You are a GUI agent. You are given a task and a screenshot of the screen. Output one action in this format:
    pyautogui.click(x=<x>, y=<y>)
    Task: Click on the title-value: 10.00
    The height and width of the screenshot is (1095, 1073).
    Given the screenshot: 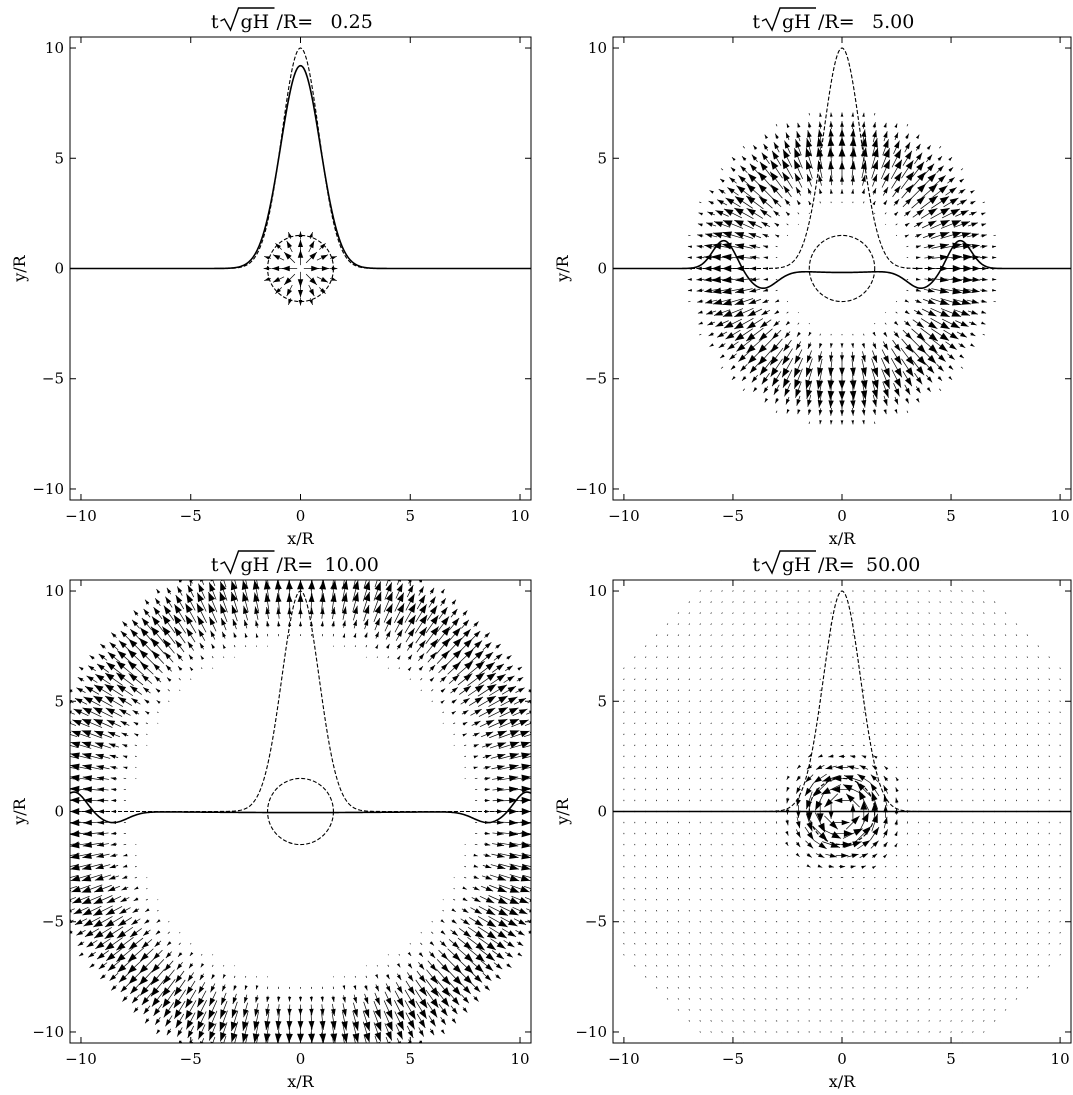 What is the action you would take?
    pyautogui.click(x=352, y=565)
    